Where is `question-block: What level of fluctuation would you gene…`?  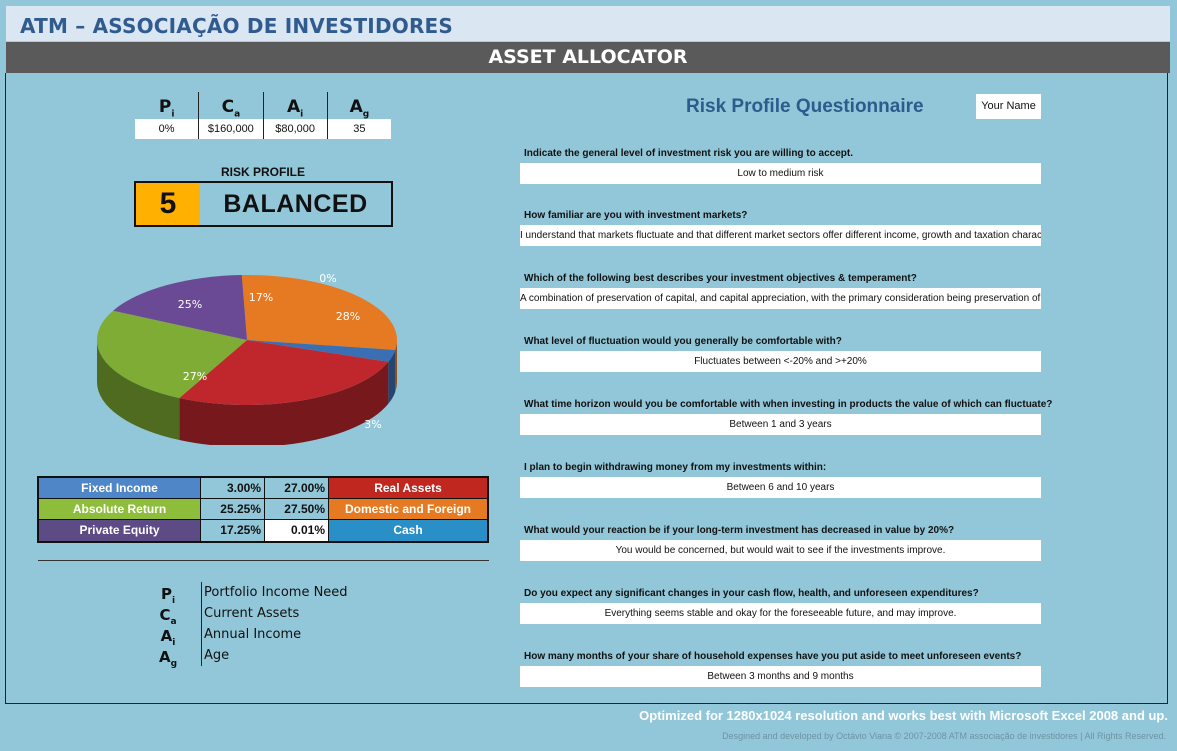 question-block: What level of fluctuation would you gene… is located at coordinates (780, 353).